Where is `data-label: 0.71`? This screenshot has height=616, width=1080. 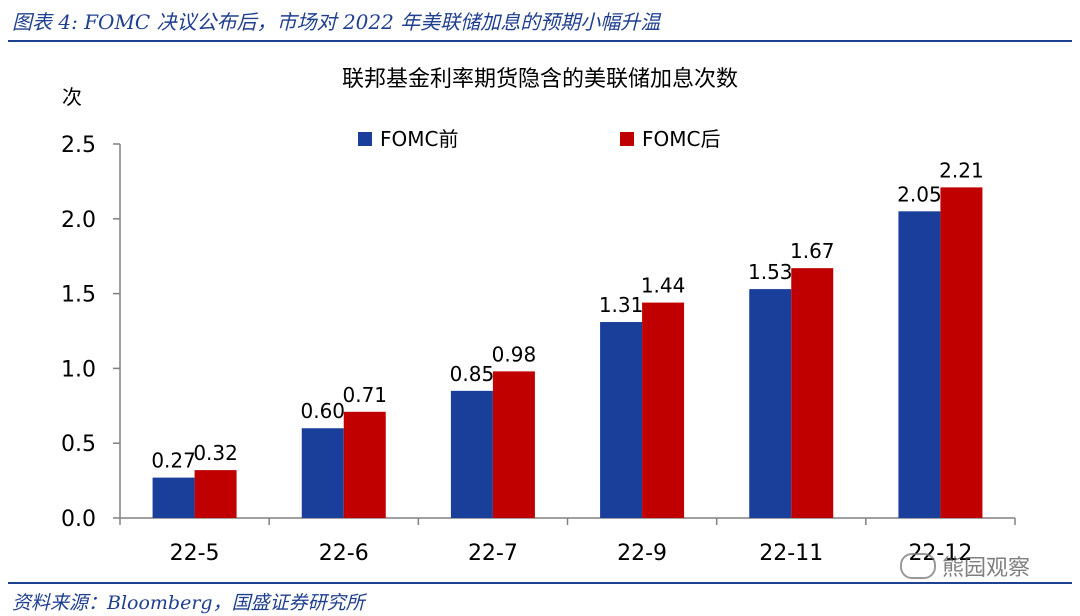
data-label: 0.71 is located at coordinates (364, 395).